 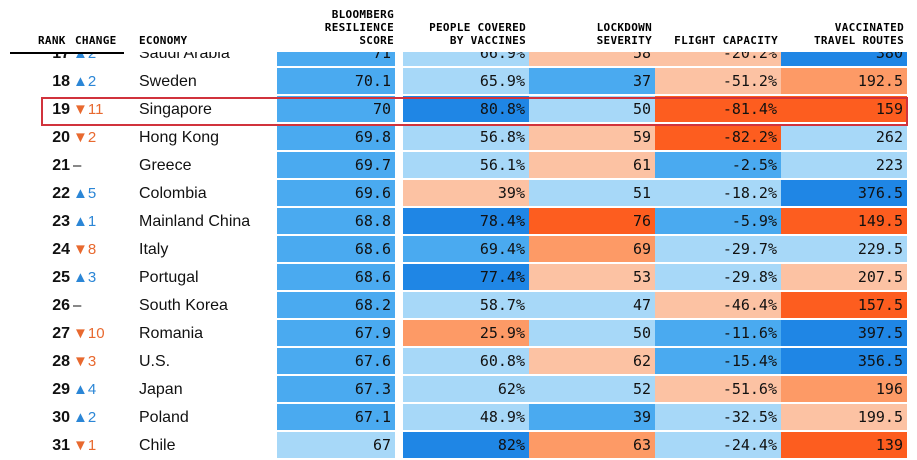 What do you see at coordinates (98, 362) in the screenshot?
I see `change-cell: ▼3` at bounding box center [98, 362].